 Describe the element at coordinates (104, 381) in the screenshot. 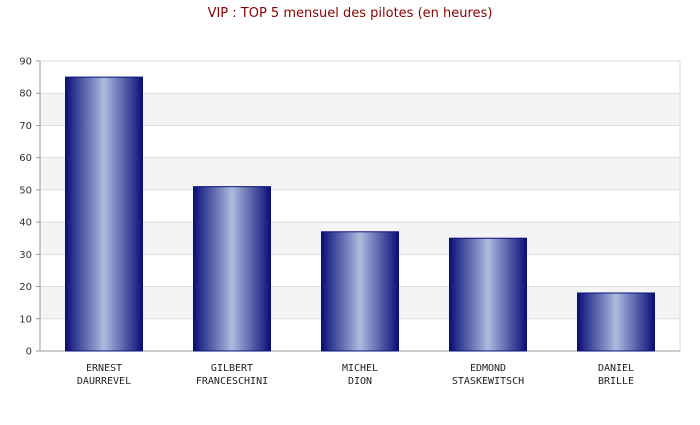

I see `x-tick-label-line: DAURREVEL` at that location.